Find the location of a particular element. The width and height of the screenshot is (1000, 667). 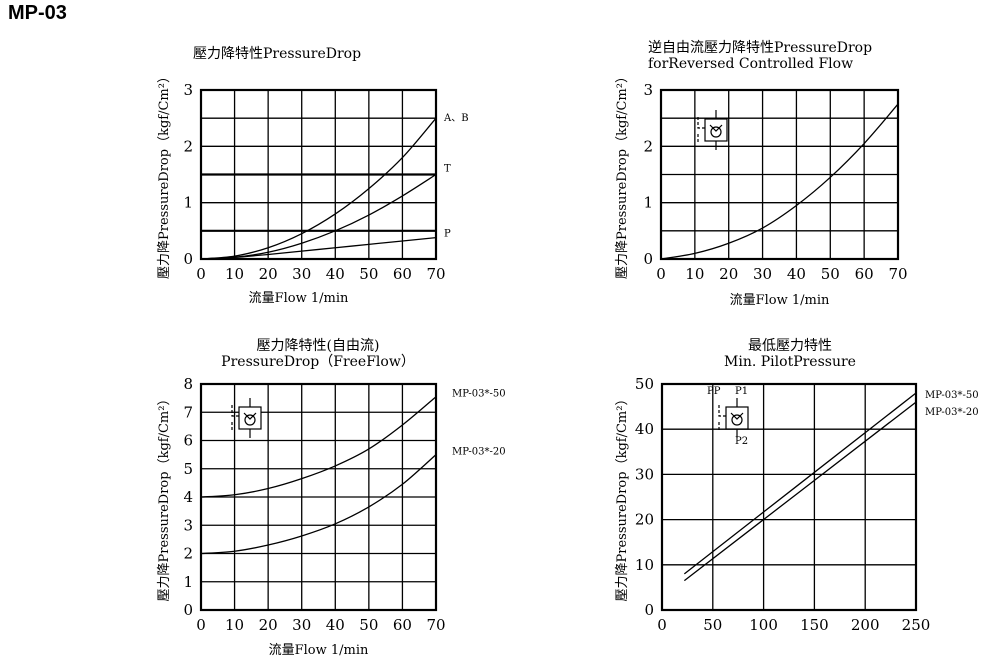

y-tick-label: 40 is located at coordinates (644, 429).